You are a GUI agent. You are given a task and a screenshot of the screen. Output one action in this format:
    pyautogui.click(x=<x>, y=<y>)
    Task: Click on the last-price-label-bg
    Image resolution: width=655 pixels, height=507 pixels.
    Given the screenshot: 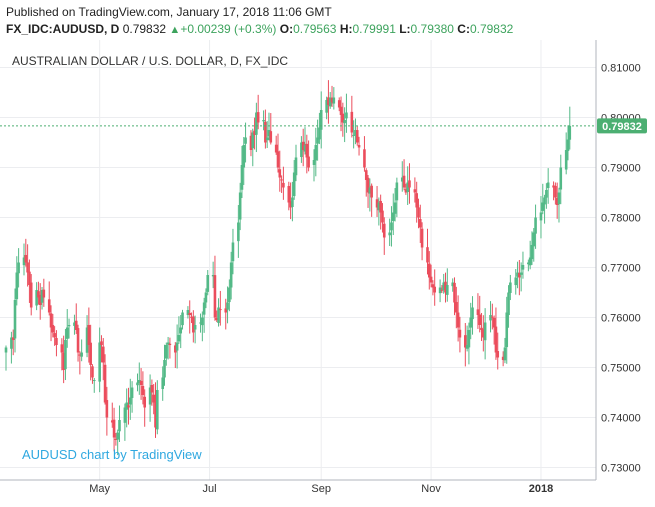 What is the action you would take?
    pyautogui.click(x=622, y=126)
    